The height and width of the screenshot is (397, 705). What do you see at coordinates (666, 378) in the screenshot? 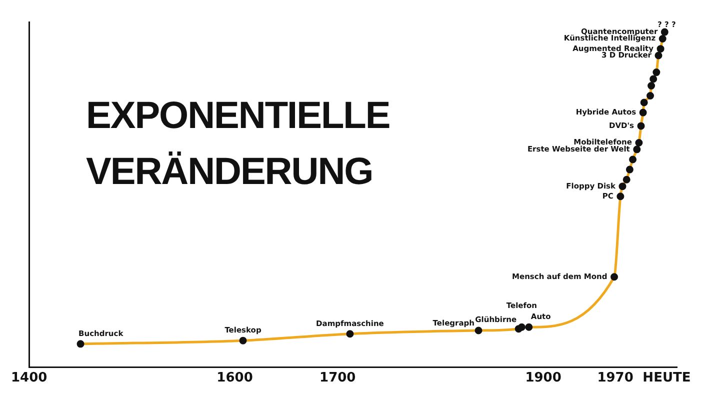
I see `x-tick-label: HEUTE` at bounding box center [666, 378].